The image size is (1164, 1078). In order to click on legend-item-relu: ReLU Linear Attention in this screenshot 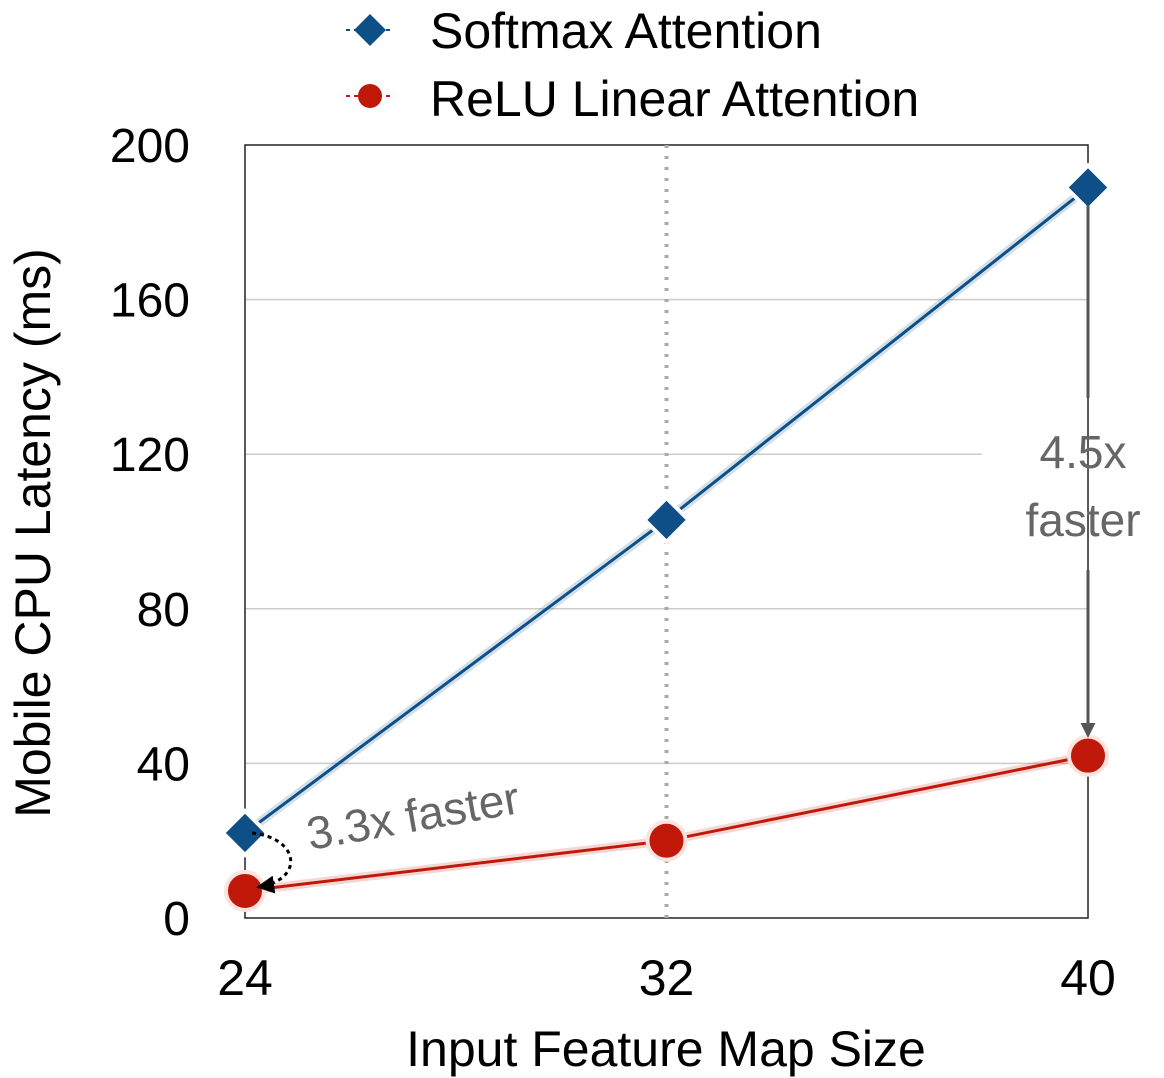, I will do `click(632, 99)`.